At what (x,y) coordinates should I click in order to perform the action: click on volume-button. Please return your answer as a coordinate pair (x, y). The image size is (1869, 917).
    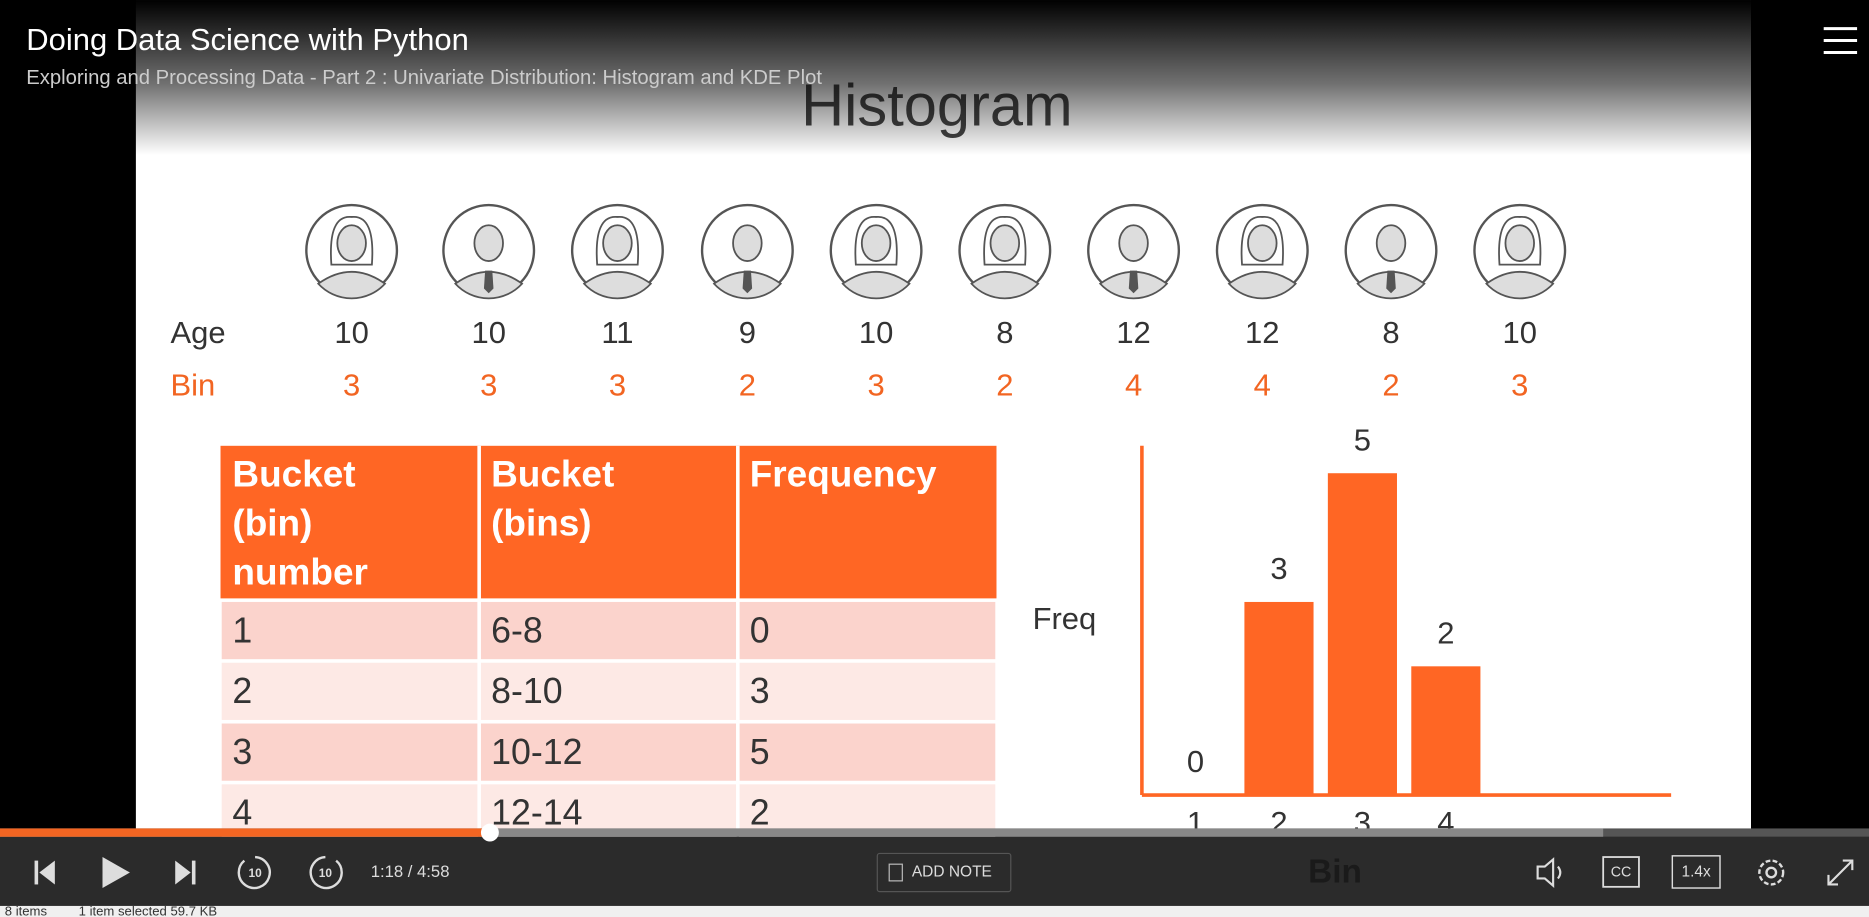
    Looking at the image, I should click on (1549, 872).